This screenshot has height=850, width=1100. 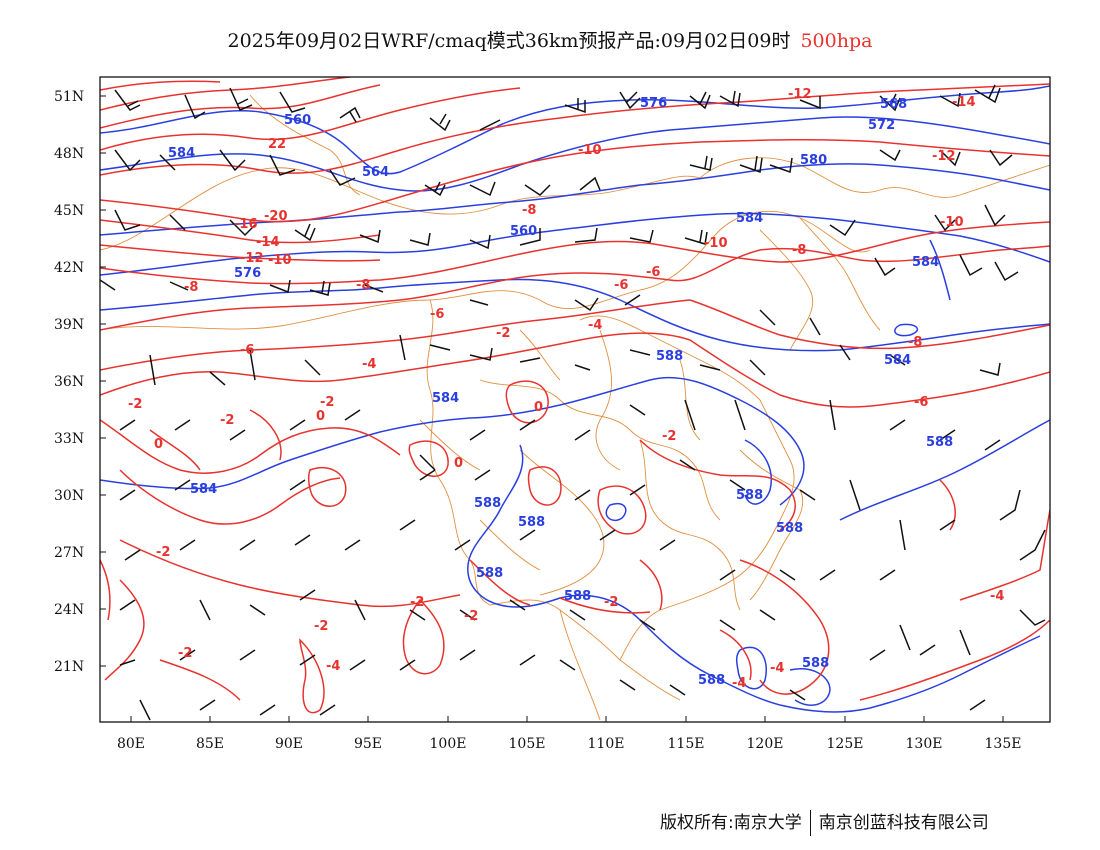 I want to click on lat-label: 48N, so click(x=69, y=154).